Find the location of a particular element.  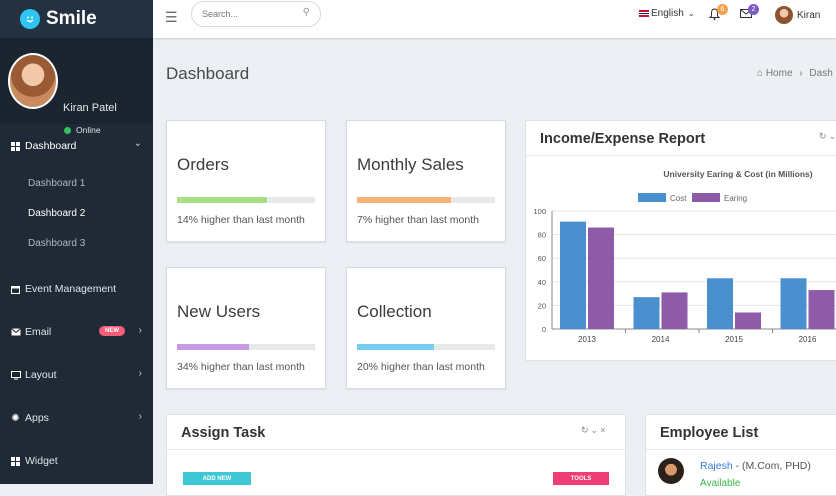

stat-desc: 14% higher than last month is located at coordinates (241, 220).